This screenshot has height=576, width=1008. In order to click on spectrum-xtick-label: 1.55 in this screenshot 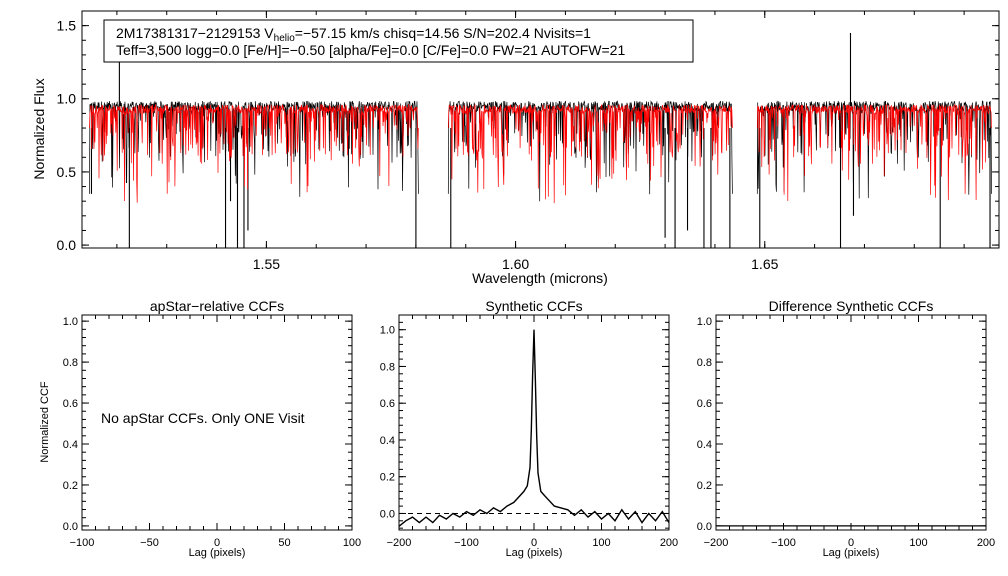, I will do `click(266, 264)`.